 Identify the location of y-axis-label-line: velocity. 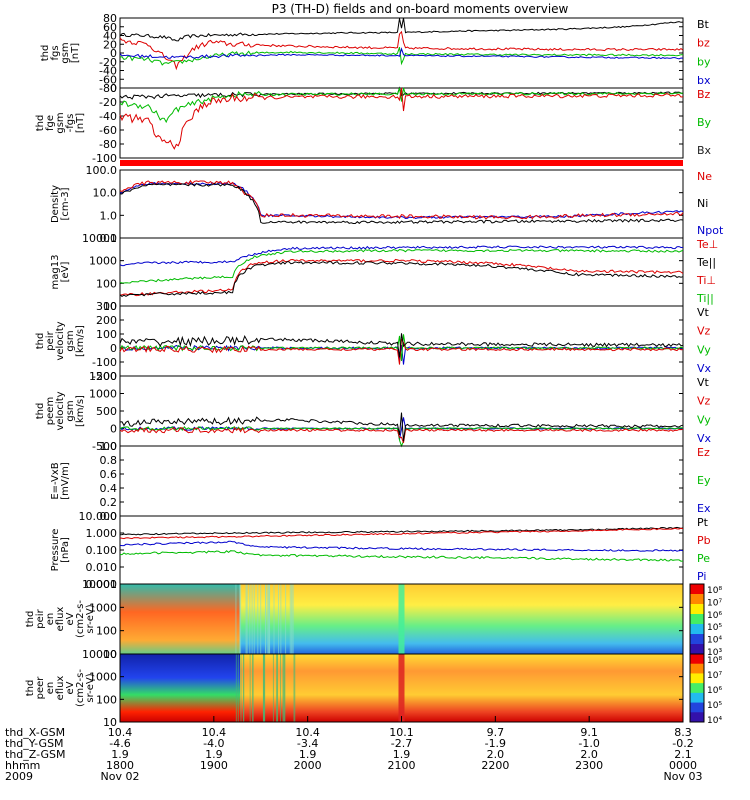
(60, 340).